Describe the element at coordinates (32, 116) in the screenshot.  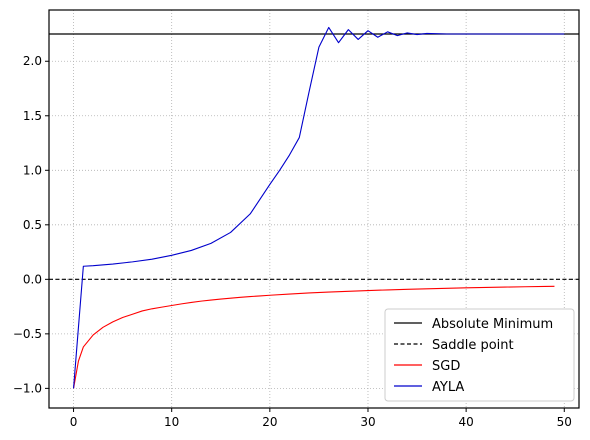
I see `y-tick-label: 1.5` at that location.